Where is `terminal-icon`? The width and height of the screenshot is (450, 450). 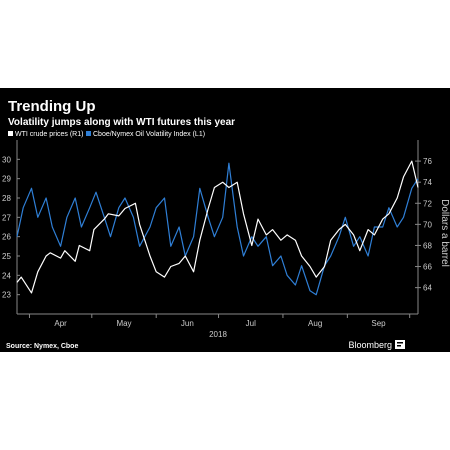 terminal-icon is located at coordinates (400, 344).